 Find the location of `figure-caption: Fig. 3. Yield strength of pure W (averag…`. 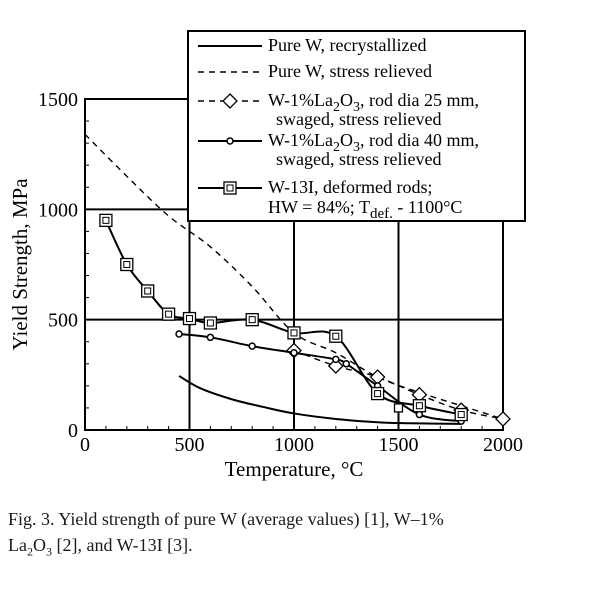

figure-caption: Fig. 3. Yield strength of pure W (averag… is located at coordinates (295, 535).